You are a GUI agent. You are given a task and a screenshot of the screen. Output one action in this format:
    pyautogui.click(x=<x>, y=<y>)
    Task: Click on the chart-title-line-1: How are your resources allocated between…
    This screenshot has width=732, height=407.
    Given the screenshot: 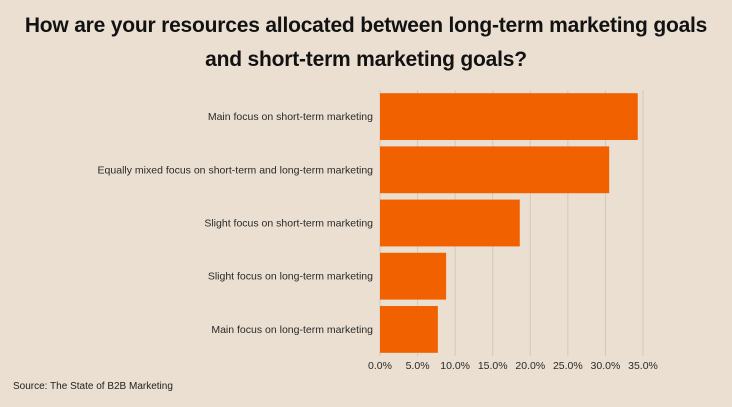 What is the action you would take?
    pyautogui.click(x=366, y=25)
    